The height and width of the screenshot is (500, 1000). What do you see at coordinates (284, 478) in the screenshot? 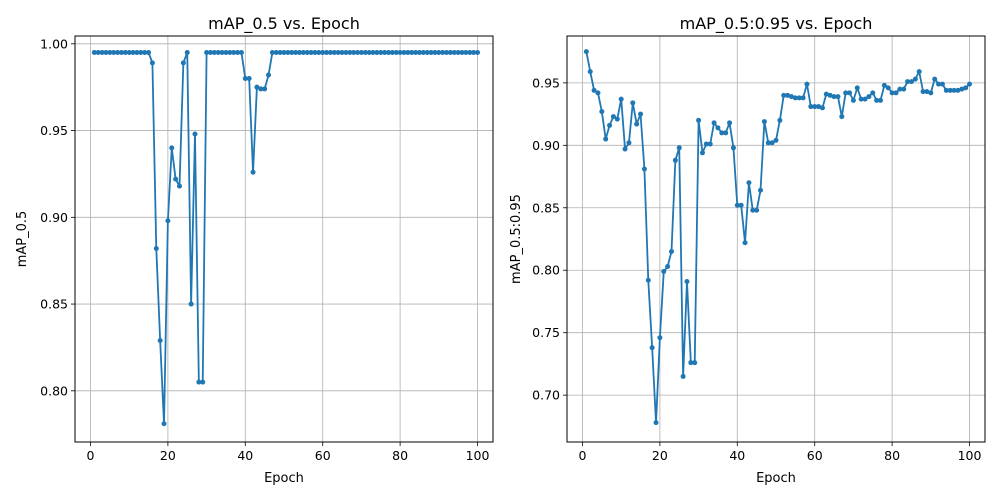
I see `x-axis-label: Epoch` at bounding box center [284, 478].